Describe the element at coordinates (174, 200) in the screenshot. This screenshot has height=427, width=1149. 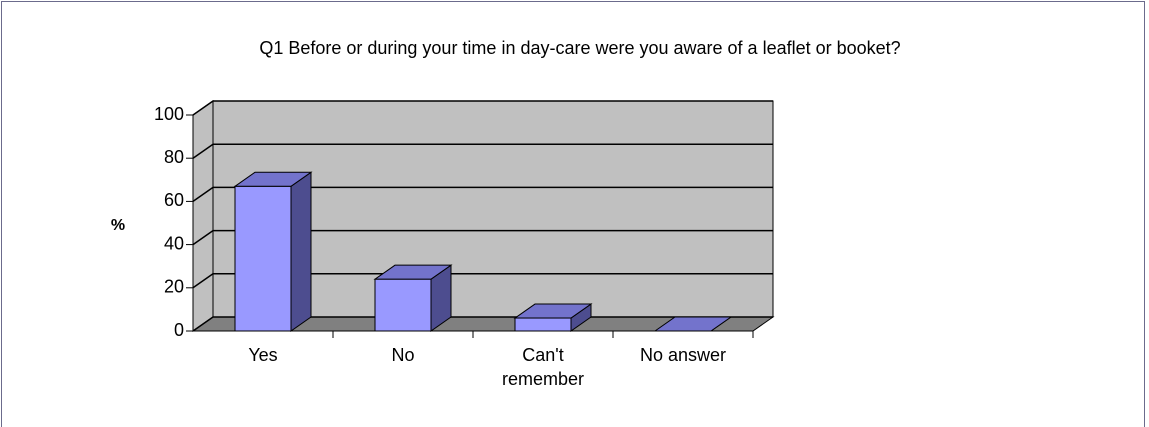
I see `y-tick-label: 60` at that location.